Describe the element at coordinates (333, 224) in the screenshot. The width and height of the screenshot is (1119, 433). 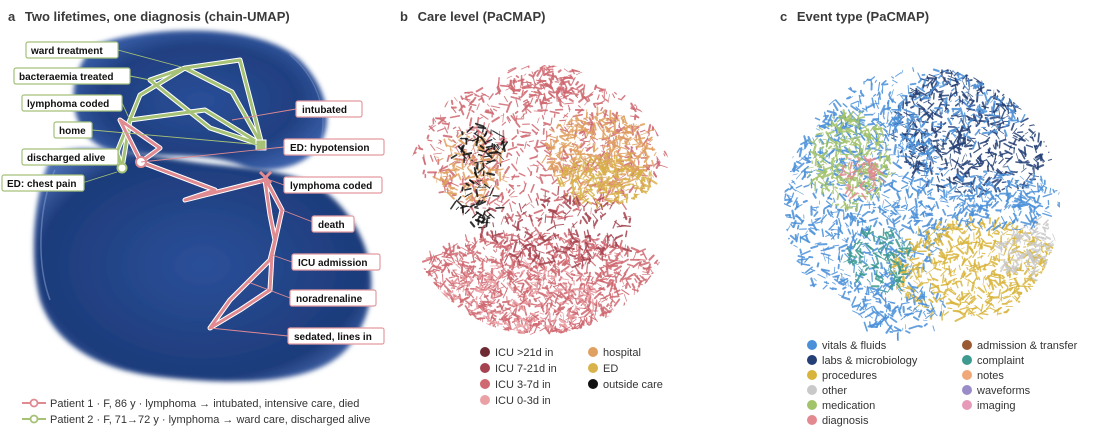
I see `label-death: death` at that location.